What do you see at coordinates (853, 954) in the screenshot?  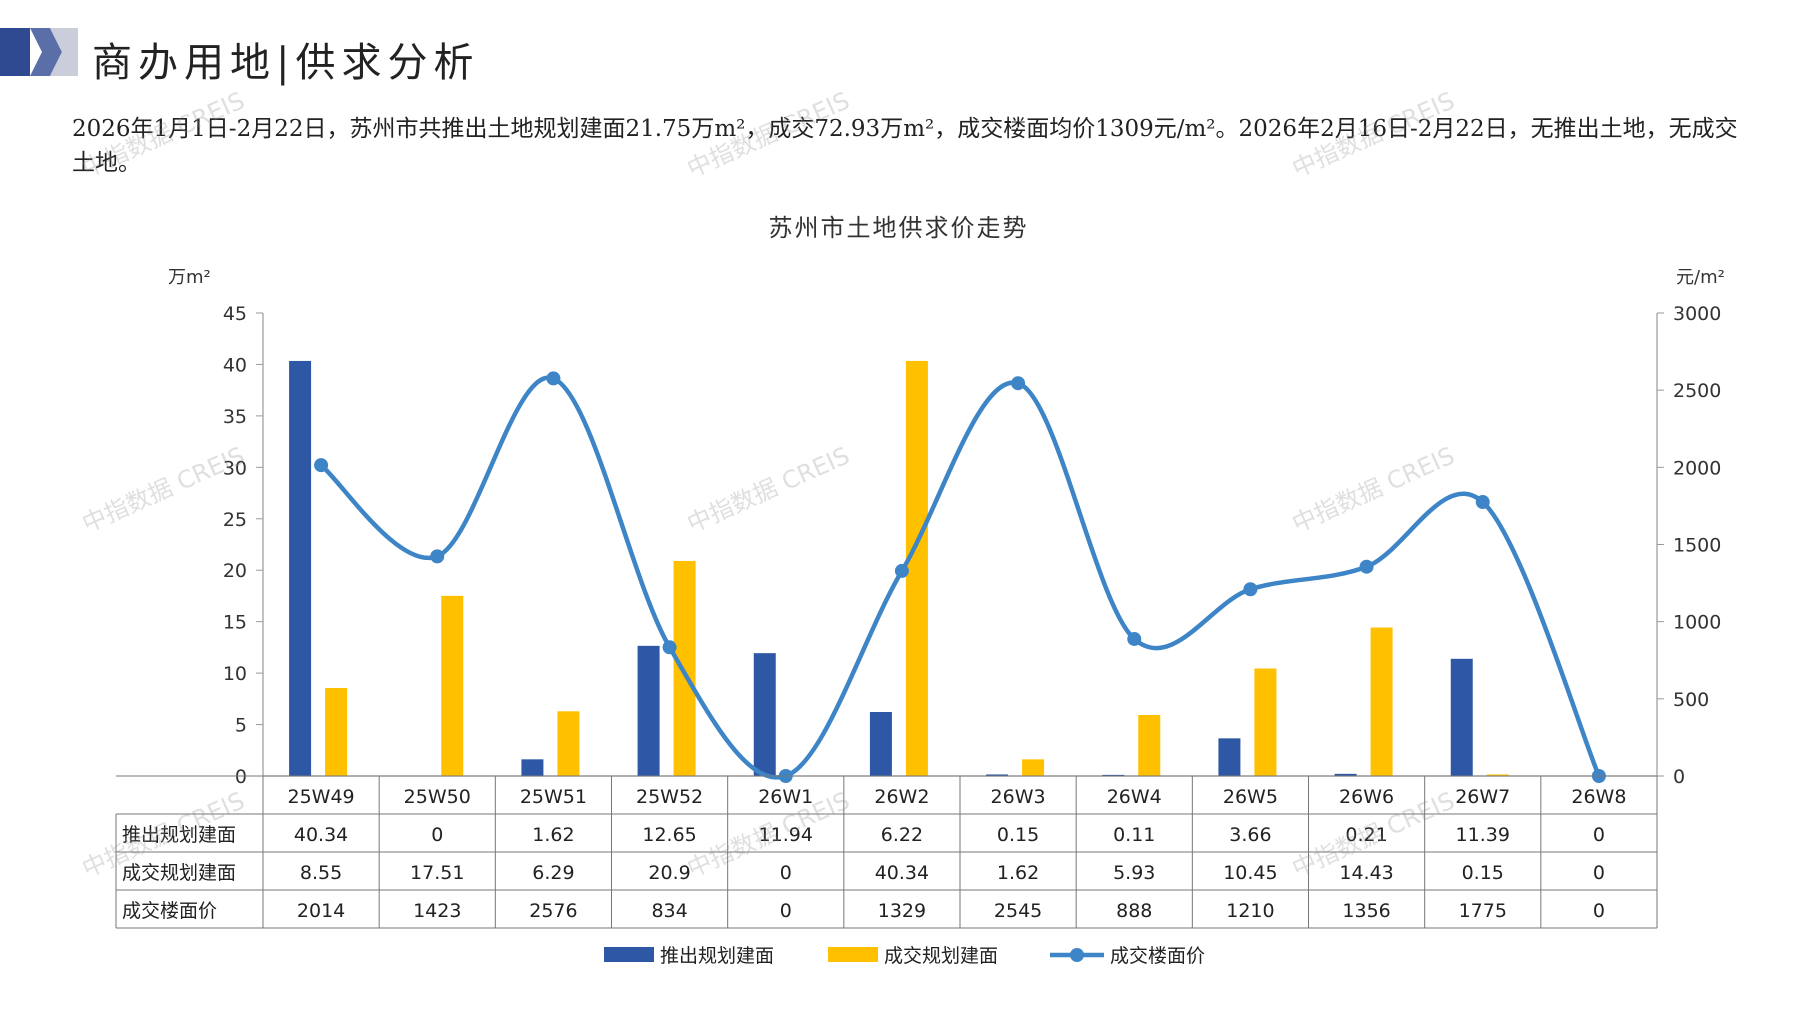 I see `legend-swatch-deal` at bounding box center [853, 954].